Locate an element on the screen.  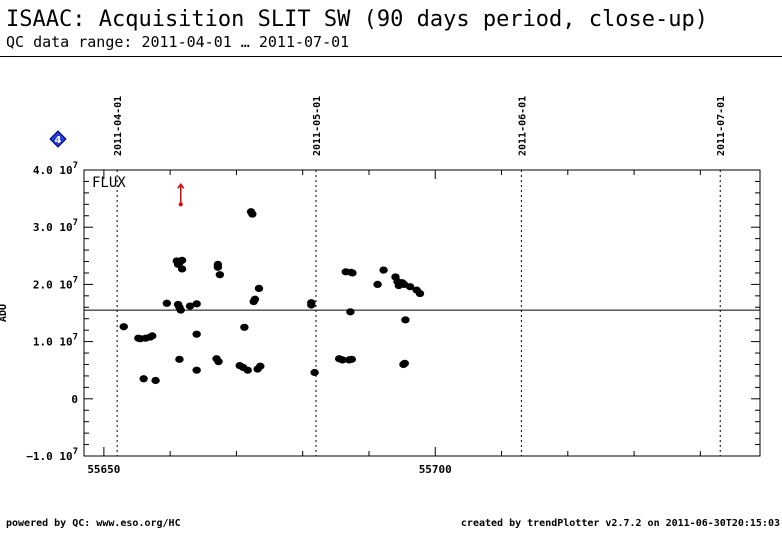
y-axis-label: ADU is located at coordinates (4, 313).